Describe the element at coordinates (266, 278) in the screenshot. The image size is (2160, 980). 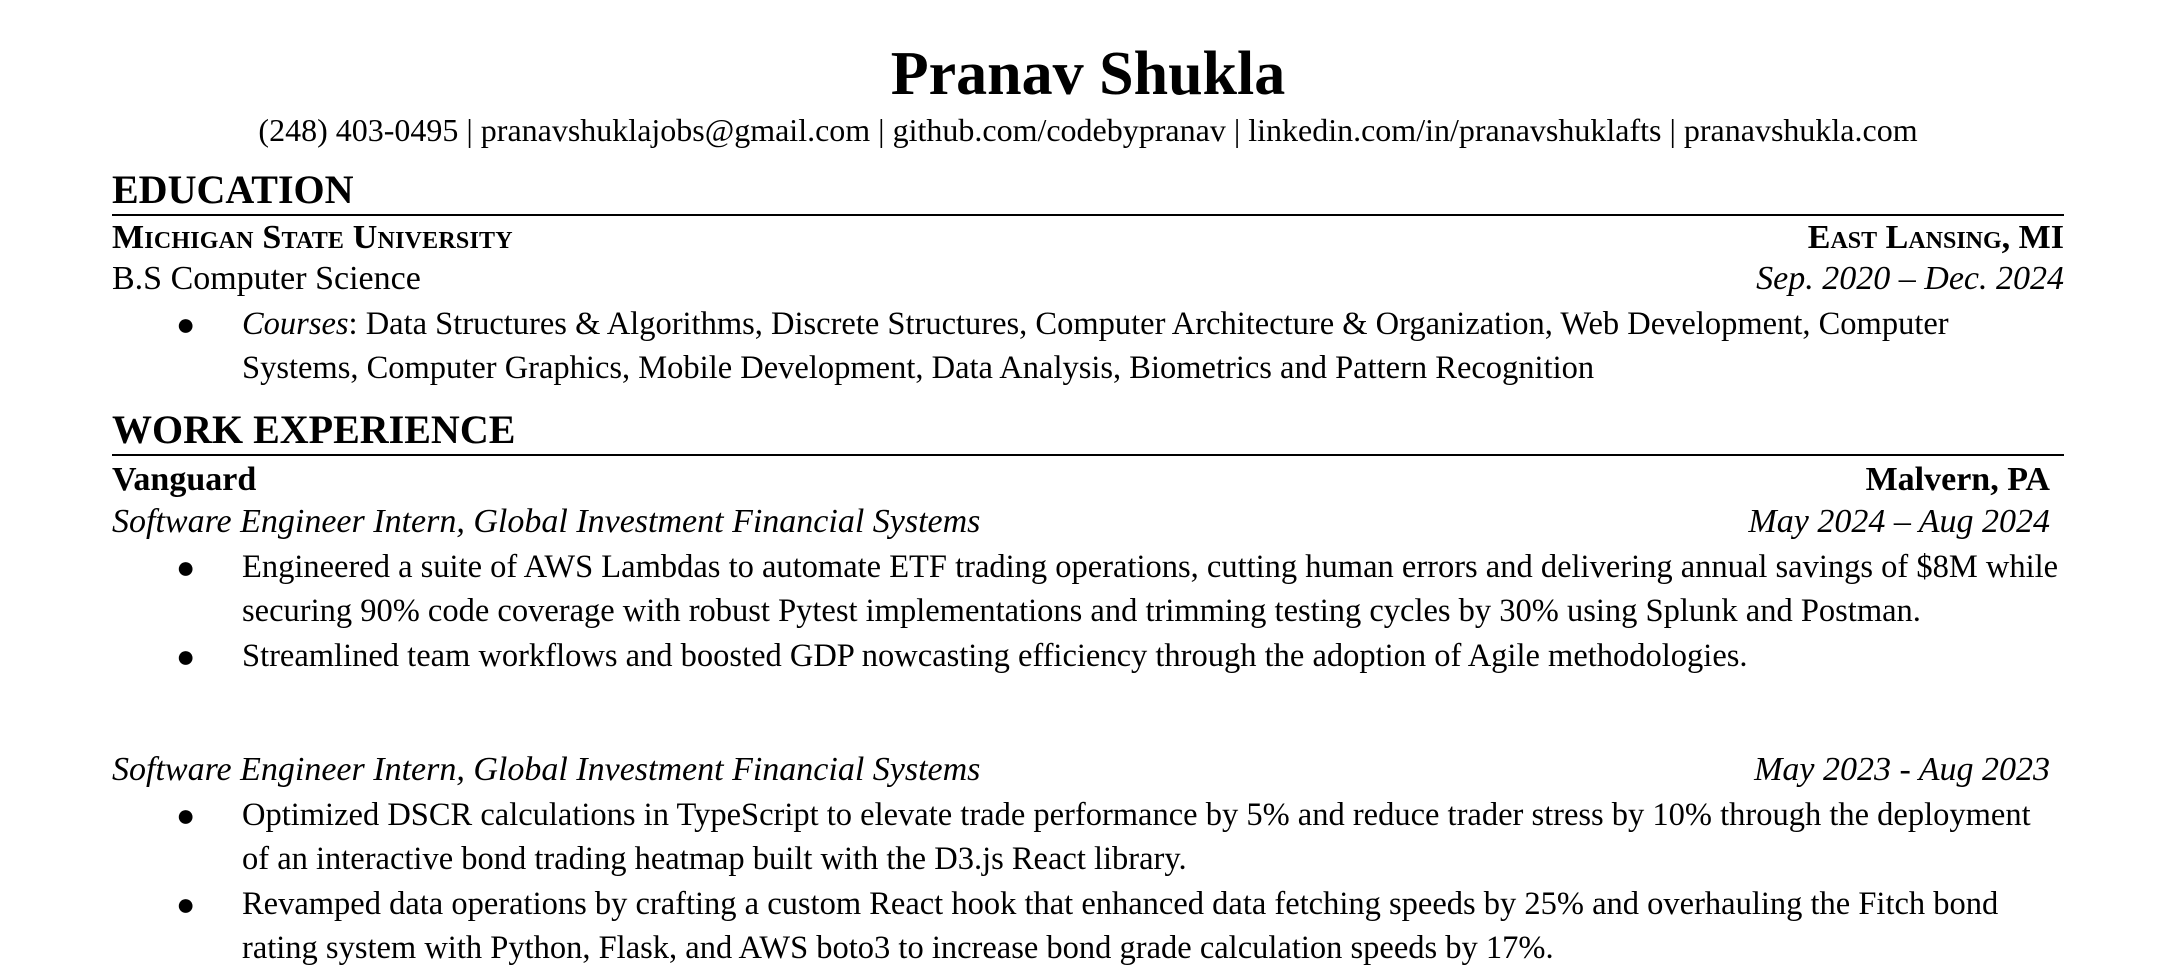
I see `degree: B.S Computer Science` at that location.